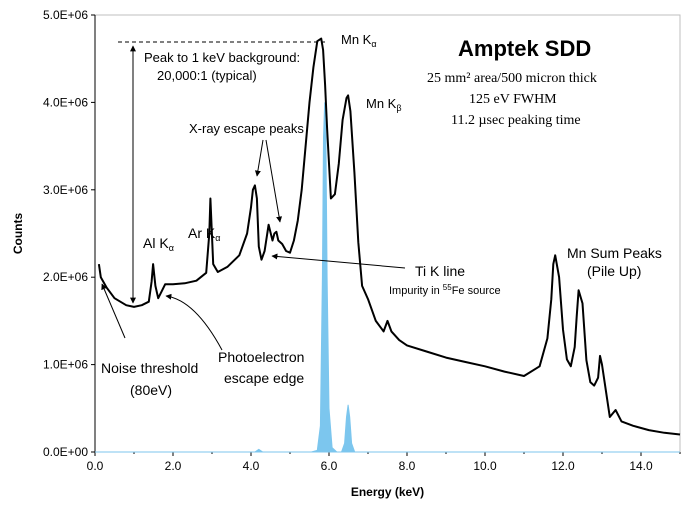  I want to click on spec-line-1: 25 mm² area/500 micron thick, so click(512, 78).